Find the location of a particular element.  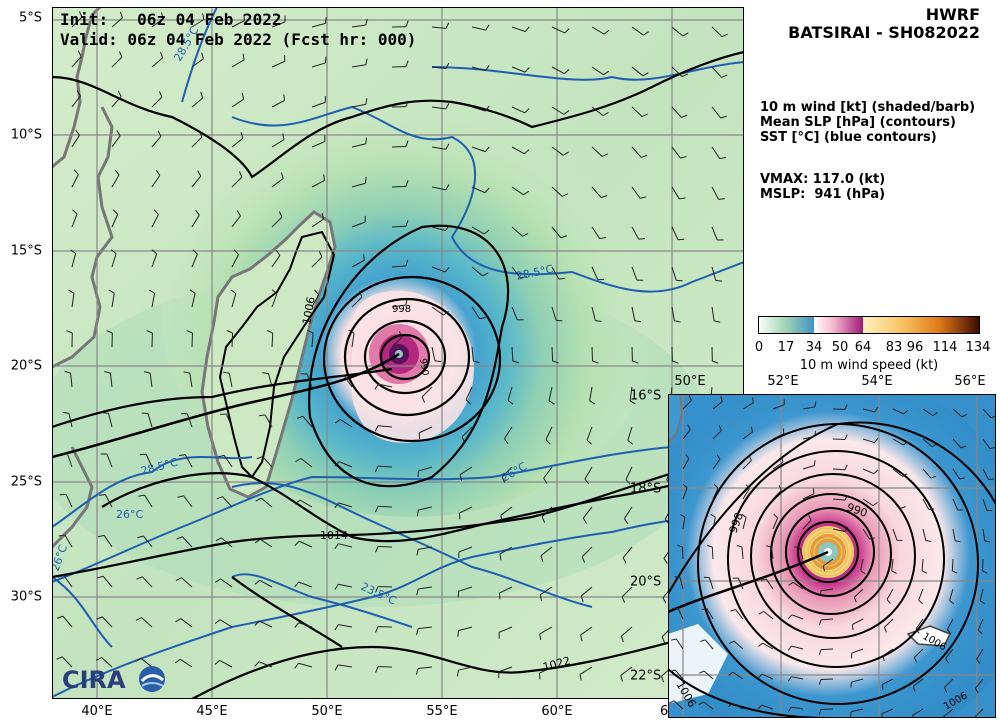

valid-time-text: Valid: 06z 04 Feb 2022 (Fcst hr: 000) is located at coordinates (238, 39).